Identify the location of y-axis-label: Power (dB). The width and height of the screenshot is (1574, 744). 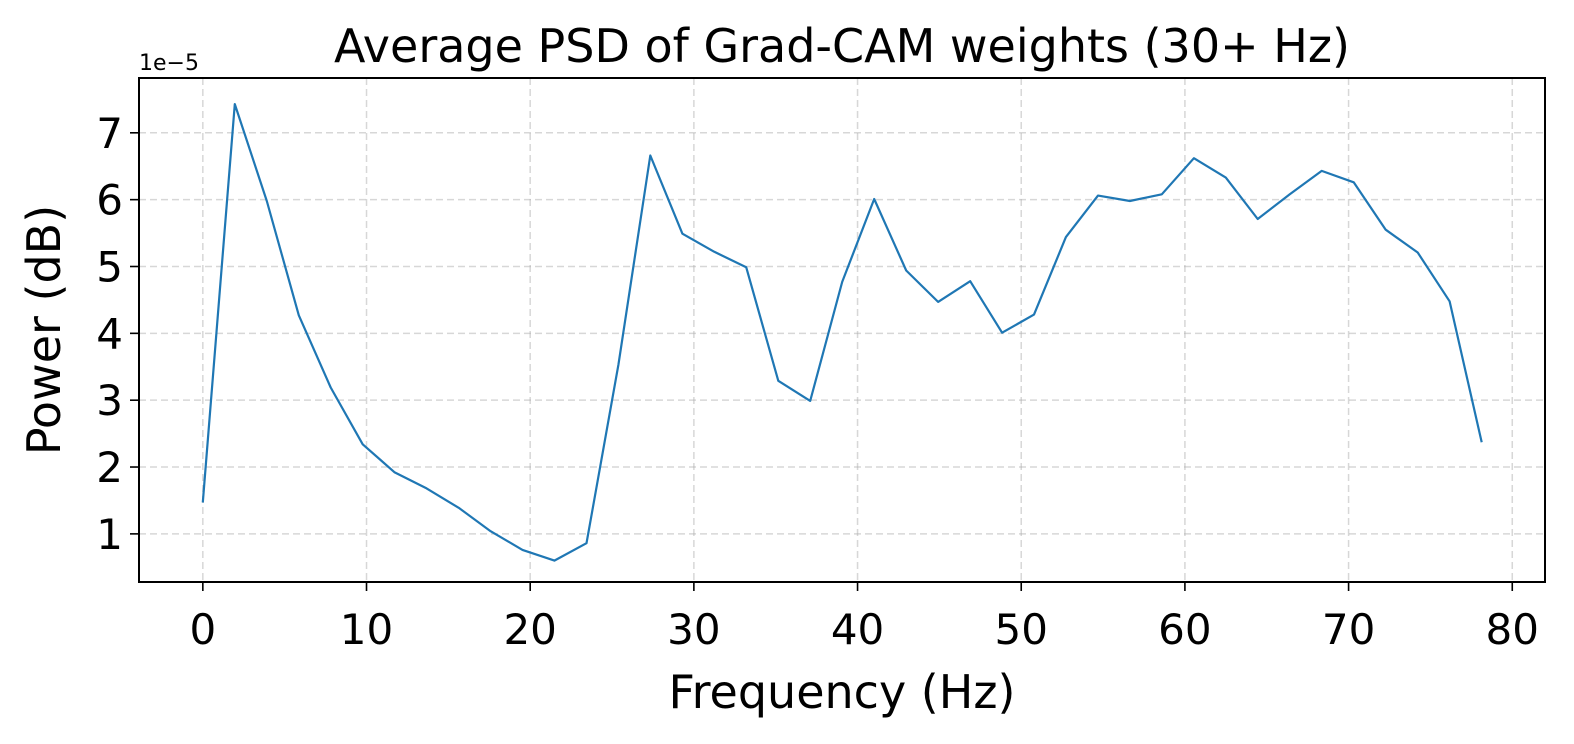
(44, 330).